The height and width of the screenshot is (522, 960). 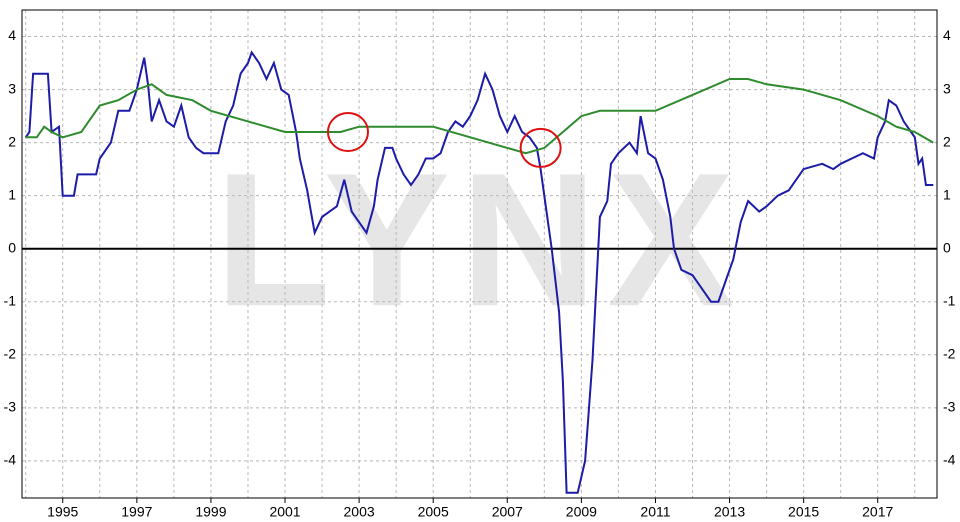 What do you see at coordinates (803, 512) in the screenshot?
I see `x-tick-label: 2015` at bounding box center [803, 512].